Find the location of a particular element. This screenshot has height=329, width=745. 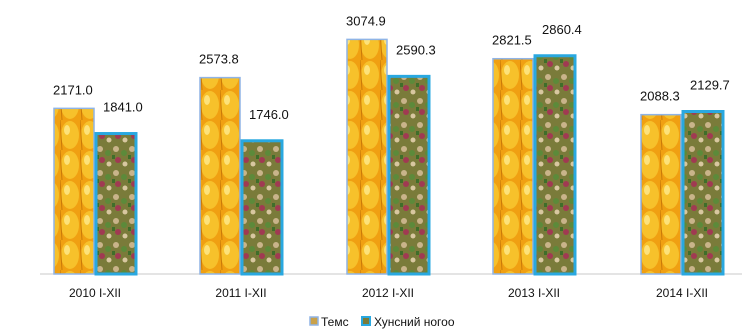

x-tick-label-2: 2012 I-XII is located at coordinates (388, 293).